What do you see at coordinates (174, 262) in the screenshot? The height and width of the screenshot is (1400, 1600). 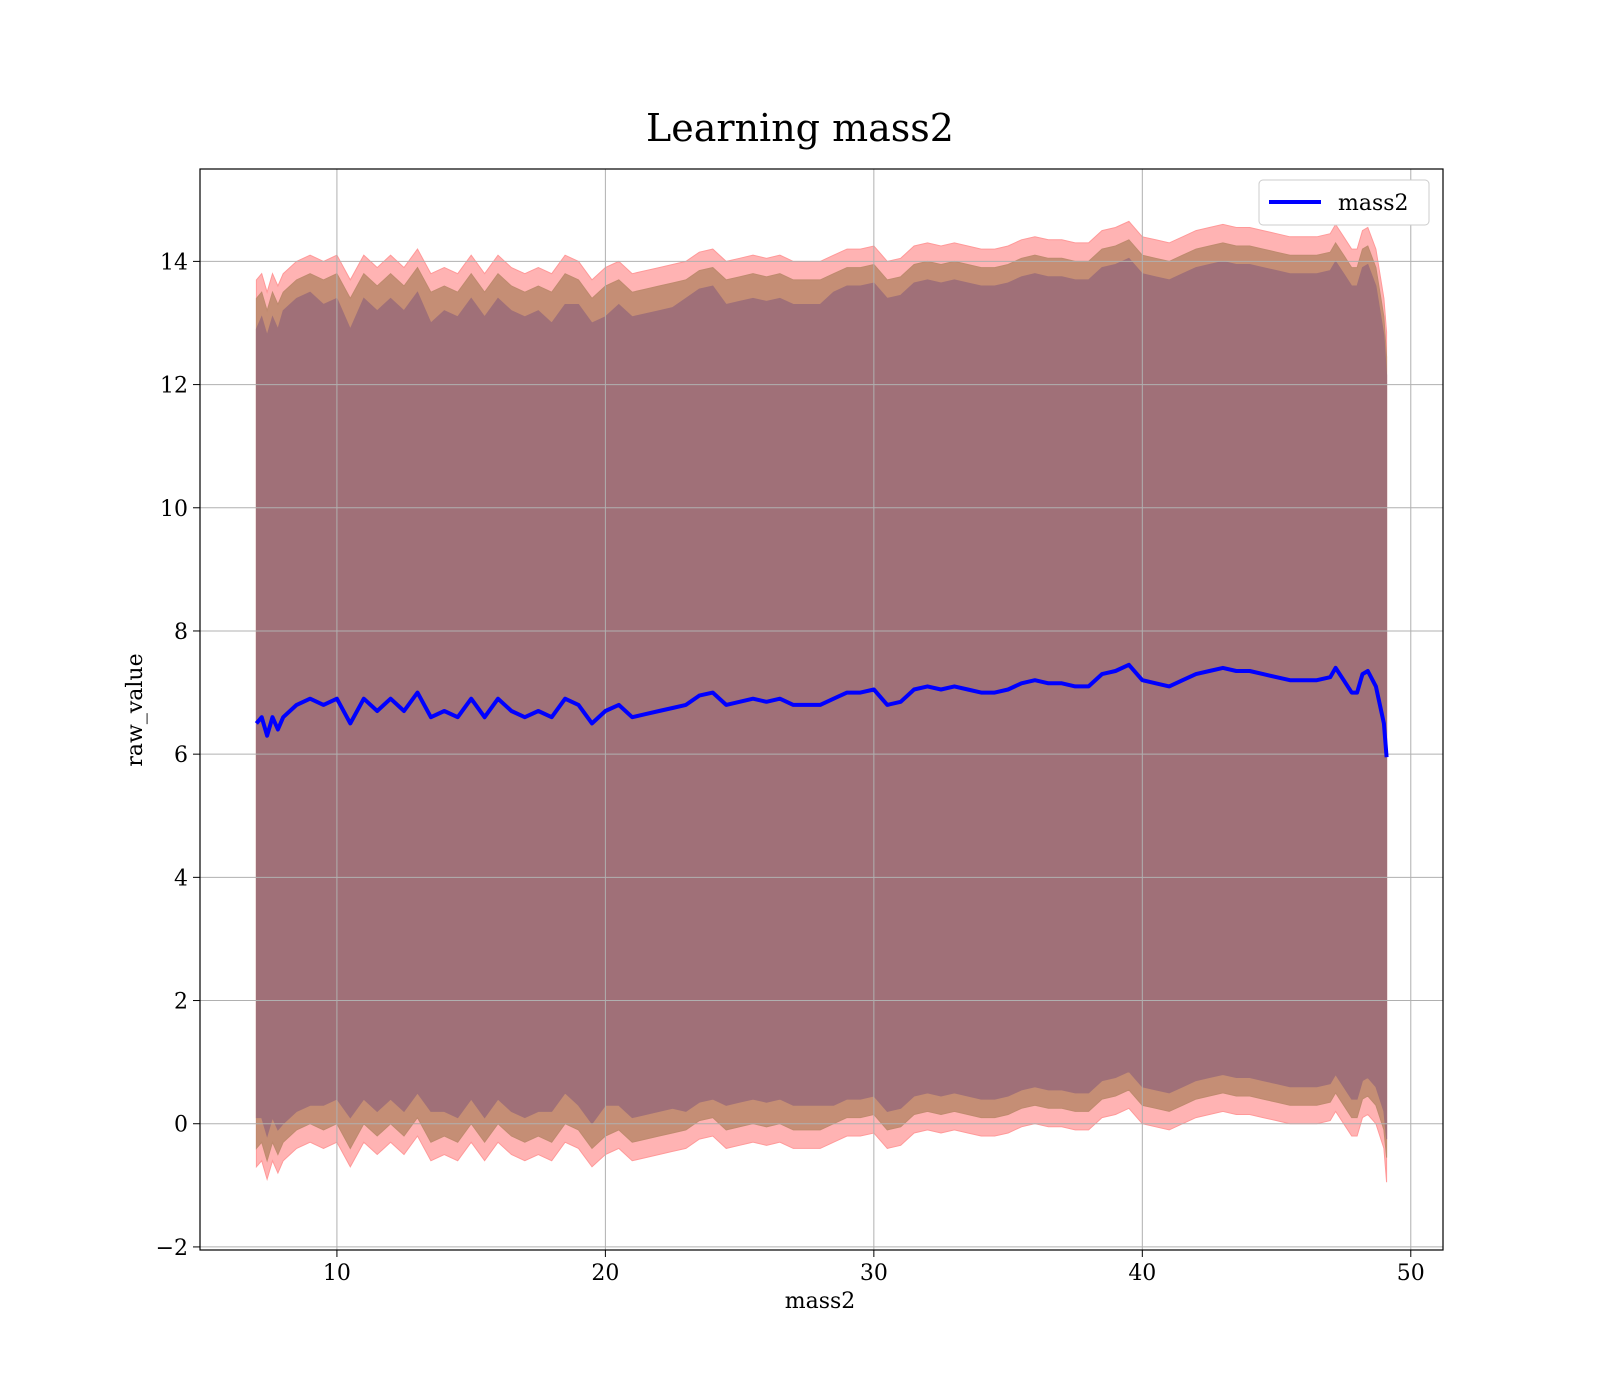 I see `y-tick-label: 14` at bounding box center [174, 262].